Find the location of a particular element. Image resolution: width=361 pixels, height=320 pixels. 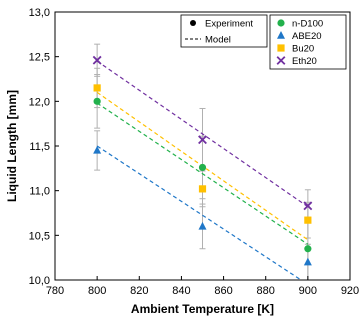

x-tick-label: 860 is located at coordinates (223, 291).